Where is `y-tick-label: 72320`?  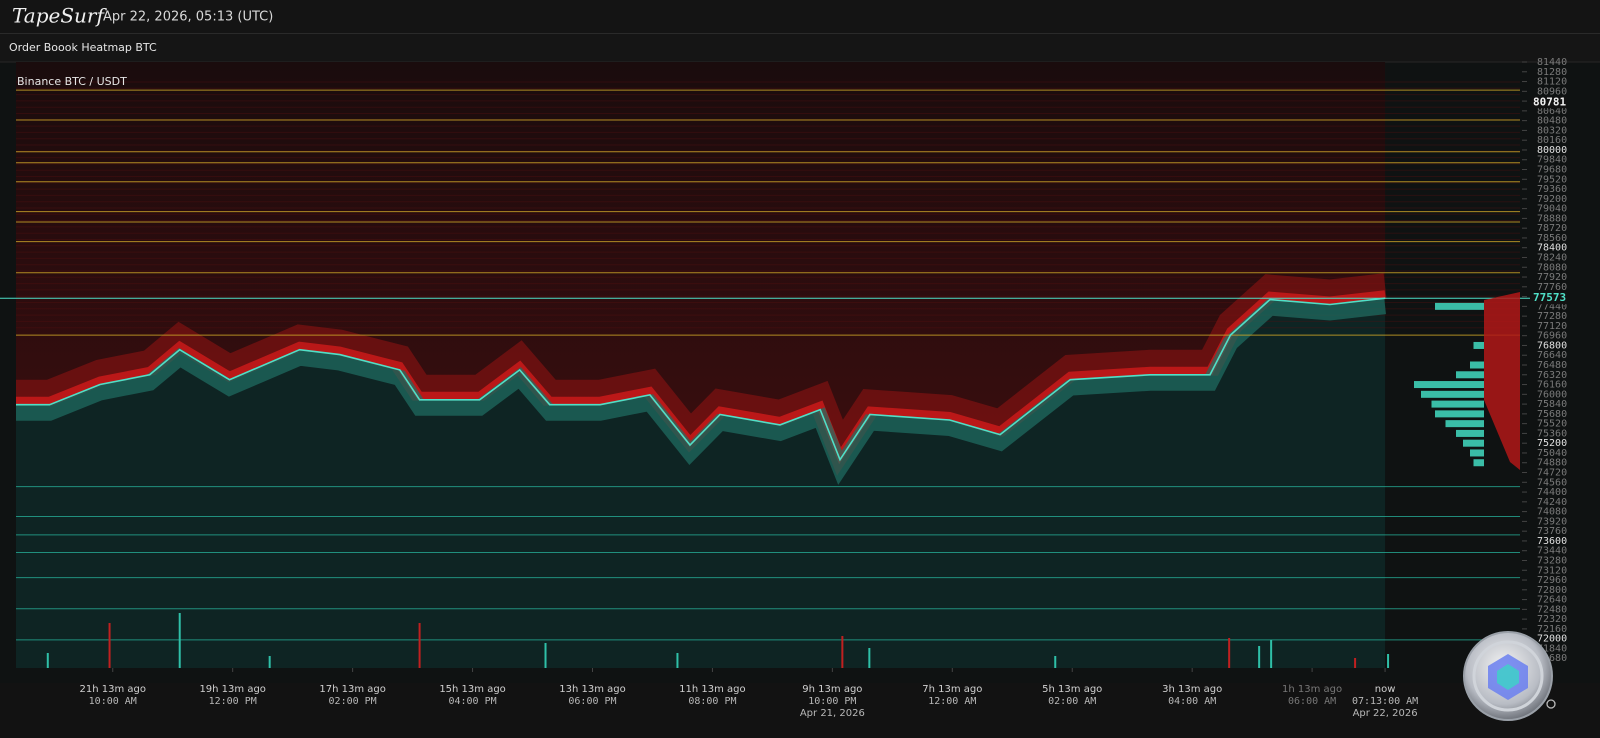
y-tick-label: 72320 is located at coordinates (1552, 619).